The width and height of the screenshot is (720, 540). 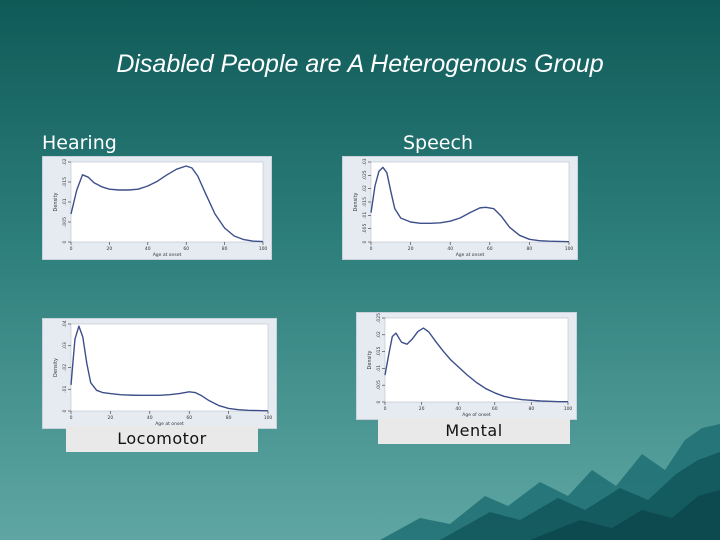 What do you see at coordinates (474, 431) in the screenshot?
I see `chart-label-mental: Mental` at bounding box center [474, 431].